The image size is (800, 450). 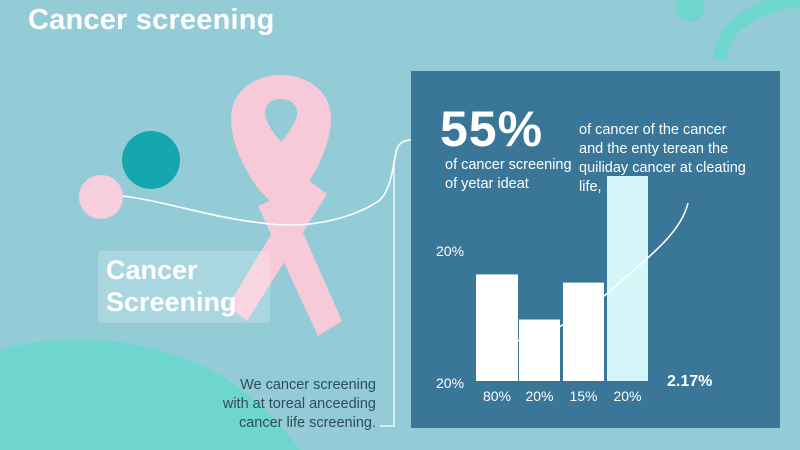 I want to click on x-tick-label-3: 20%, so click(x=627, y=396).